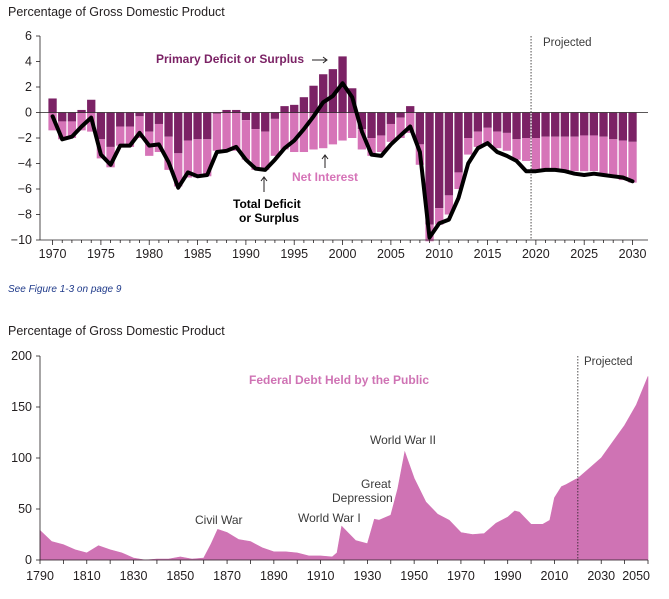 This screenshot has width=669, height=599. I want to click on y-tick-label: 0, so click(28, 560).